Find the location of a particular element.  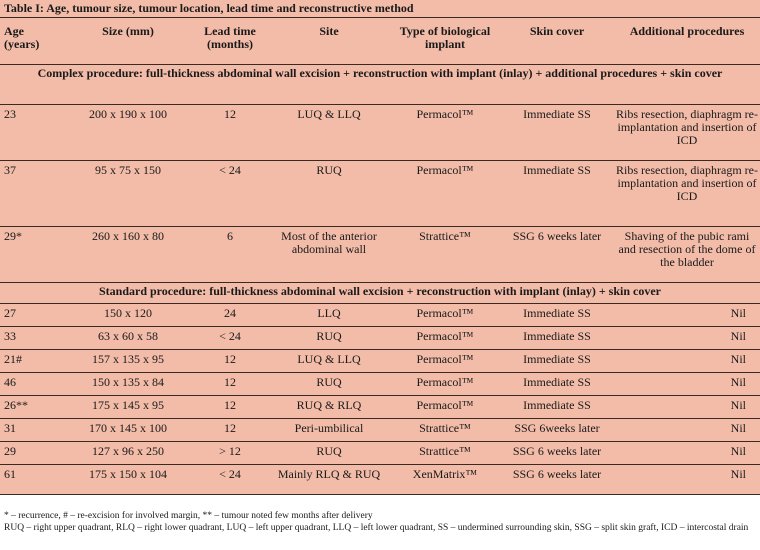

cell-lead: > 12 is located at coordinates (230, 450).